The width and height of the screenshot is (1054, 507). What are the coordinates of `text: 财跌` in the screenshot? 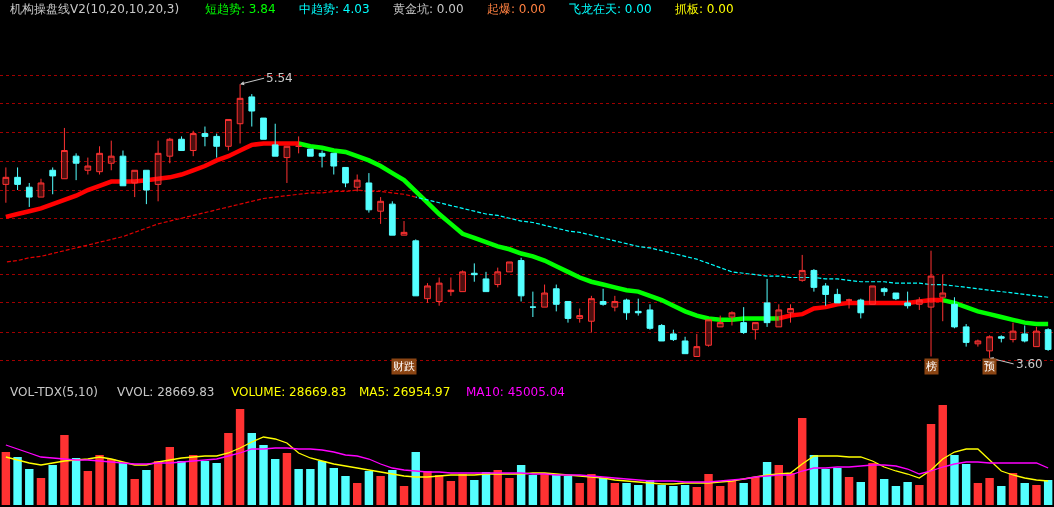 It's located at (404, 366).